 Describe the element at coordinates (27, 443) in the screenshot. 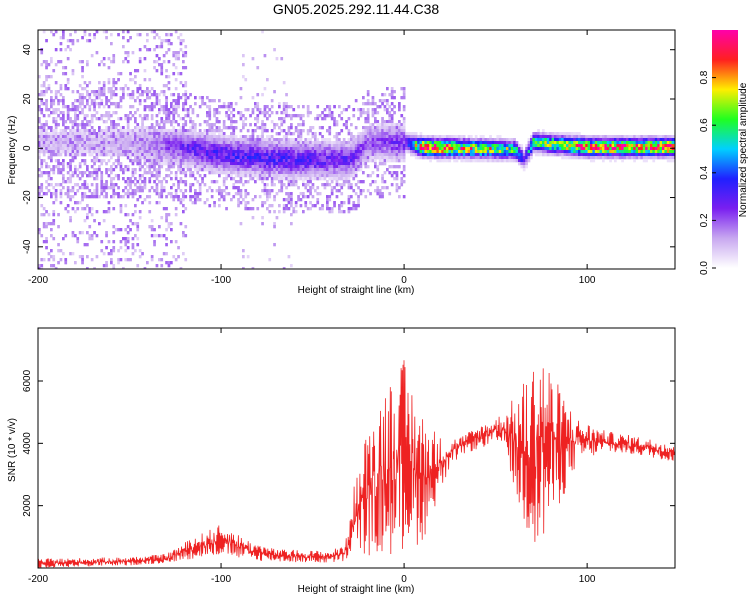

I see `snr-y-tick-label: 4000` at that location.